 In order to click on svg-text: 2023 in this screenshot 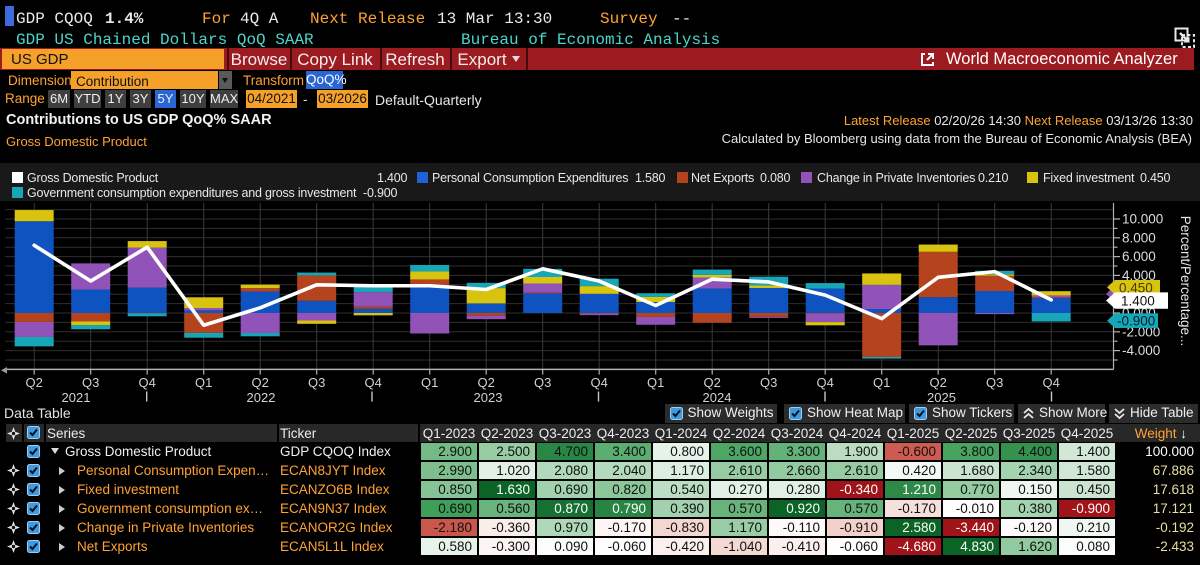, I will do `click(488, 397)`.